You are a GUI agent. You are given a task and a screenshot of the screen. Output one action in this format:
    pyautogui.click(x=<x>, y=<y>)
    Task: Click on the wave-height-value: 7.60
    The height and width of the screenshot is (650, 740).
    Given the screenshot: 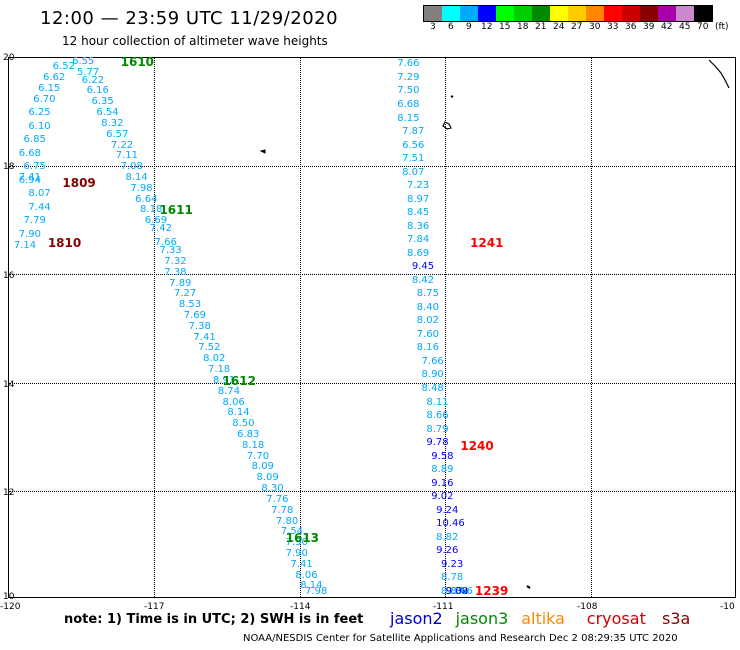 What is the action you would take?
    pyautogui.click(x=427, y=334)
    